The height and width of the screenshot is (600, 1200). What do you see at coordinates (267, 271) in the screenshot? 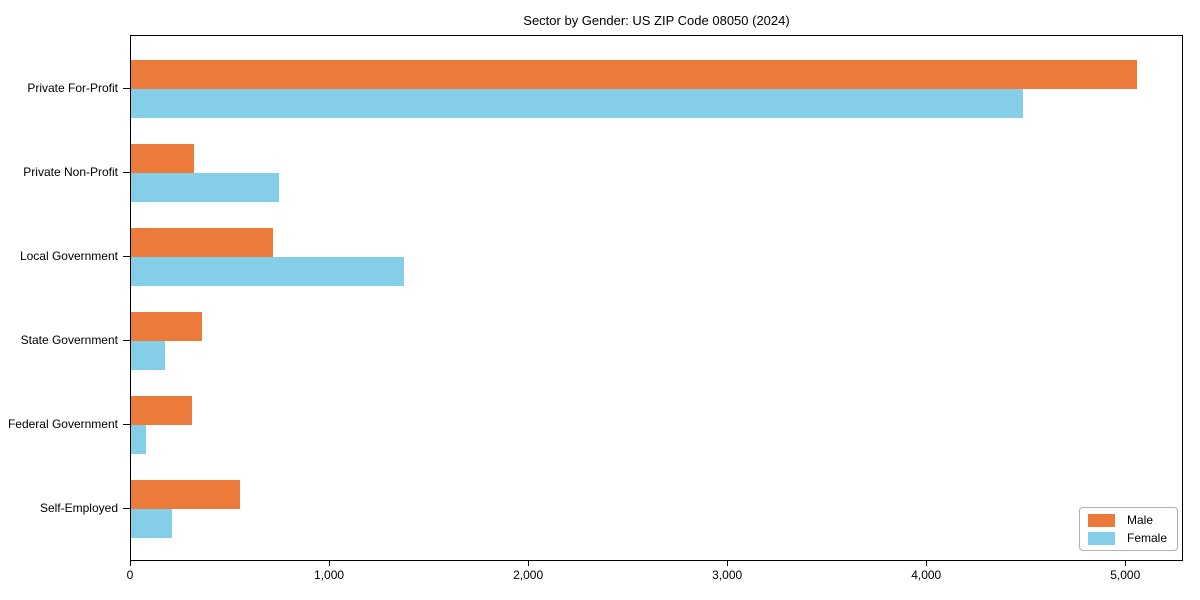
I see `bar-female-local-government` at bounding box center [267, 271].